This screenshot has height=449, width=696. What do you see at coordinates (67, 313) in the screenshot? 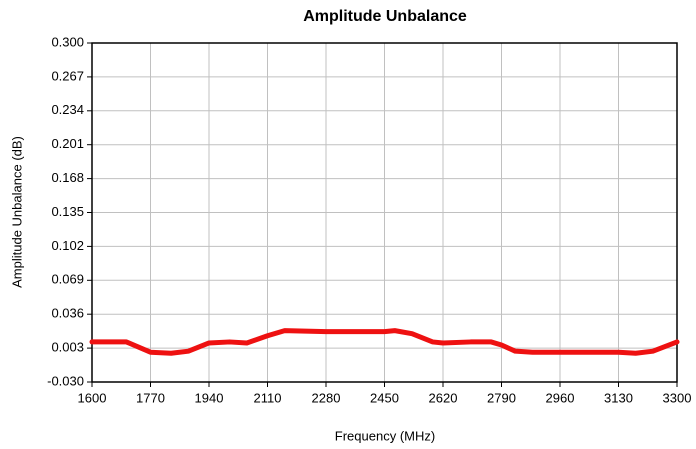
I see `y-tick-label: 0.036` at bounding box center [67, 313].